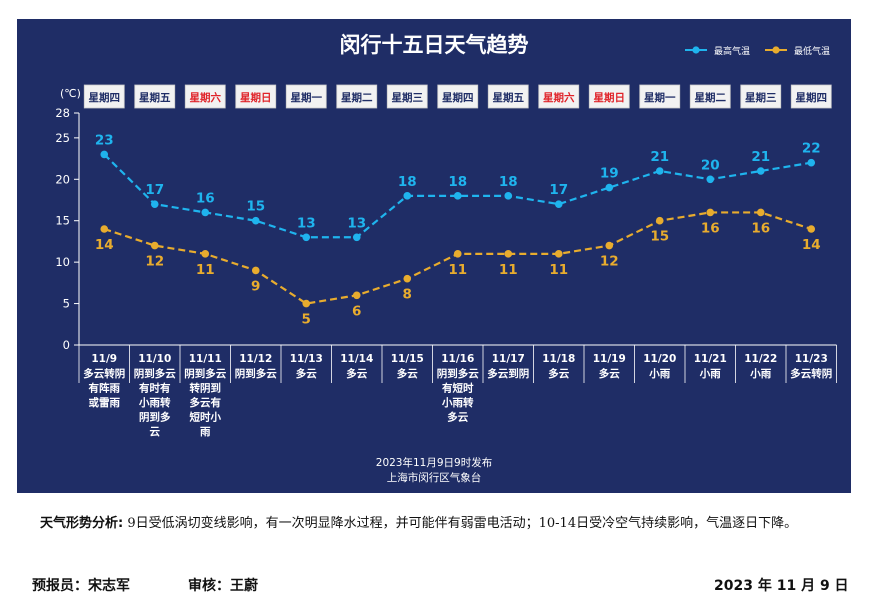  What do you see at coordinates (609, 373) in the screenshot?
I see `weather-condition-11-line-1: 多云` at bounding box center [609, 373].